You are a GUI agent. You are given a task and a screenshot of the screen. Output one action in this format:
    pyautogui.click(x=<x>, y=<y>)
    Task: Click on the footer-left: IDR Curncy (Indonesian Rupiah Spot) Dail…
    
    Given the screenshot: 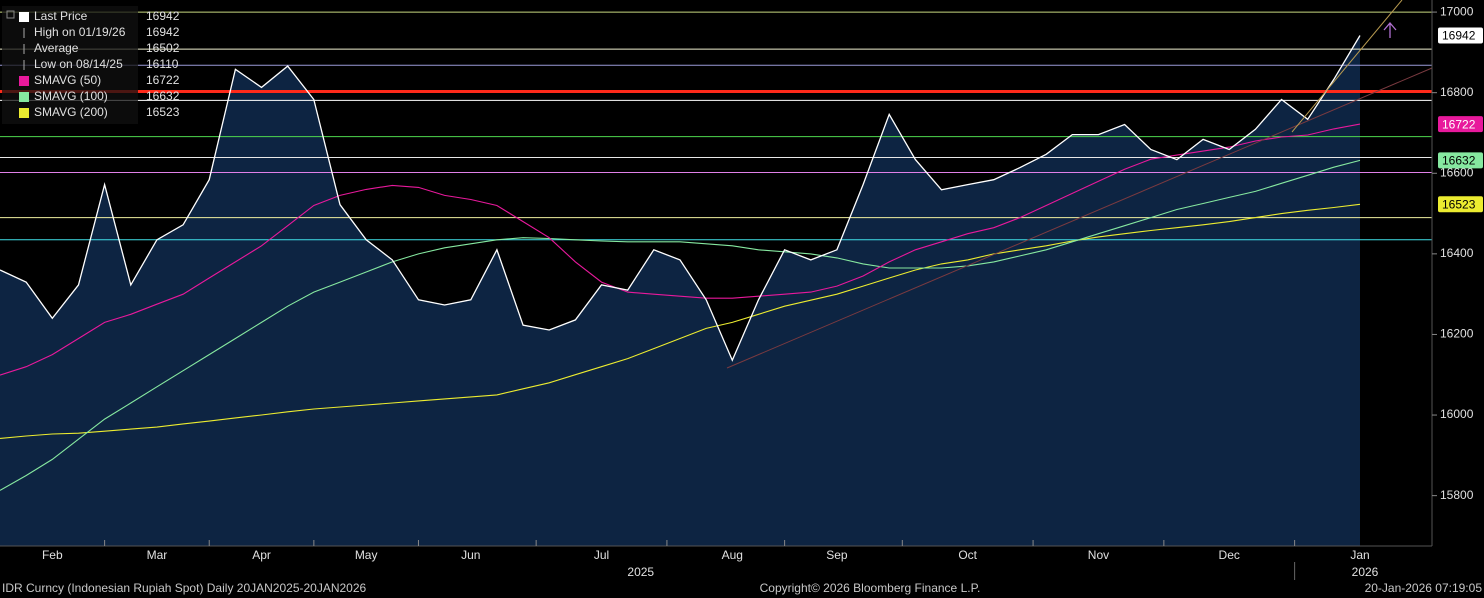 What is the action you would take?
    pyautogui.click(x=184, y=588)
    